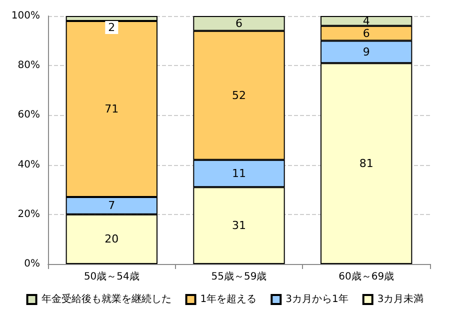  What do you see at coordinates (112, 276) in the screenshot?
I see `x-tick-label: 50歳～54歳` at bounding box center [112, 276].